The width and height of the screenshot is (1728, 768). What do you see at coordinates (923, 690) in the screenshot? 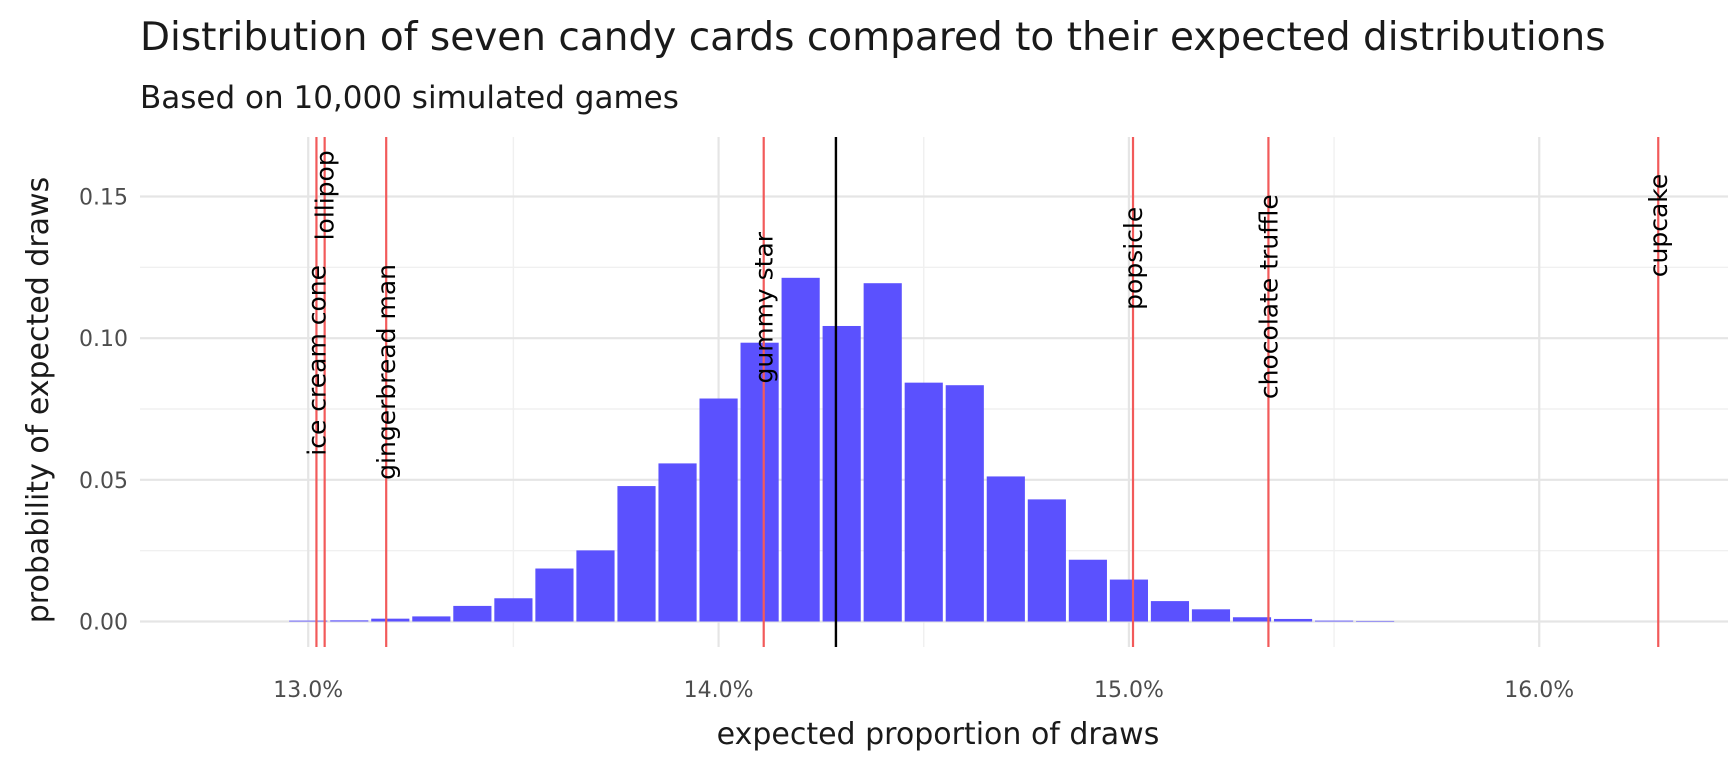
I see `x-axis-ticks: 13.0% 14.0% 15.0% 16.0%` at bounding box center [923, 690].